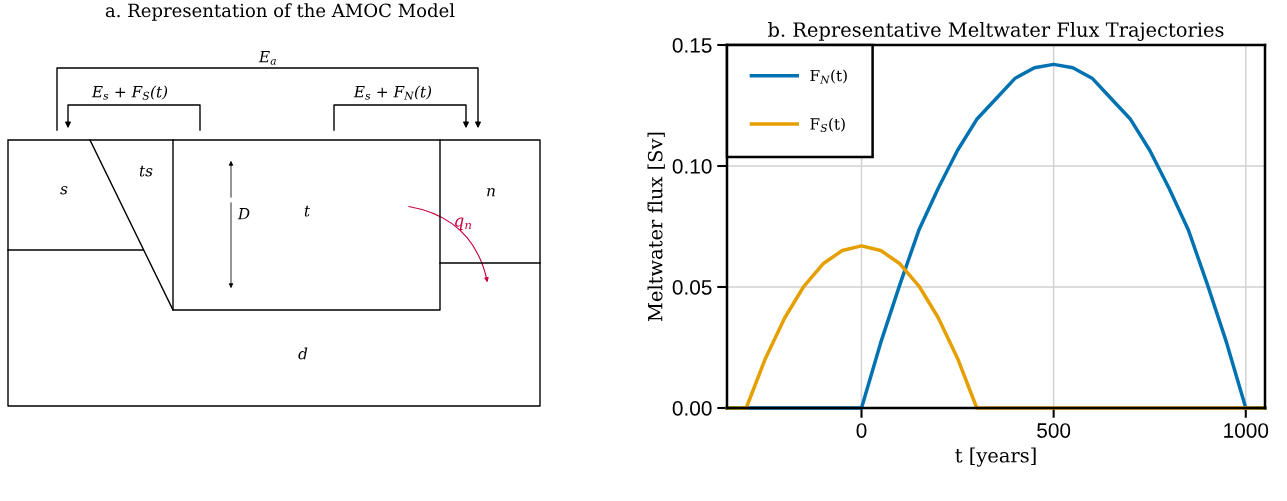 Image resolution: width=1287 pixels, height=501 pixels. Describe the element at coordinates (656, 227) in the screenshot. I see `y-axis-title: Meltwater flux [Sv]` at that location.